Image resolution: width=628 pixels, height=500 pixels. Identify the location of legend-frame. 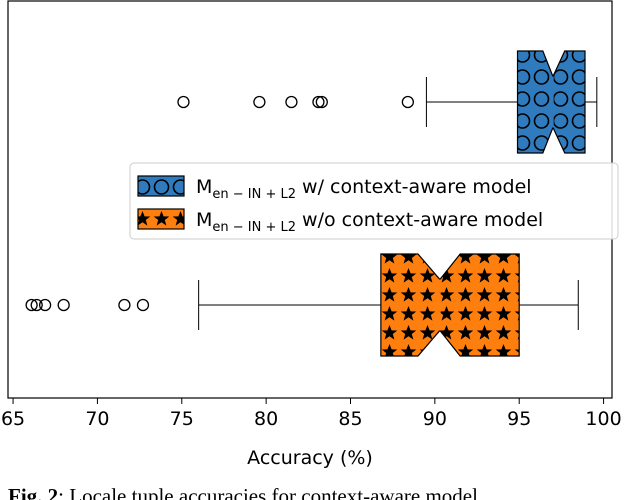
(374, 201).